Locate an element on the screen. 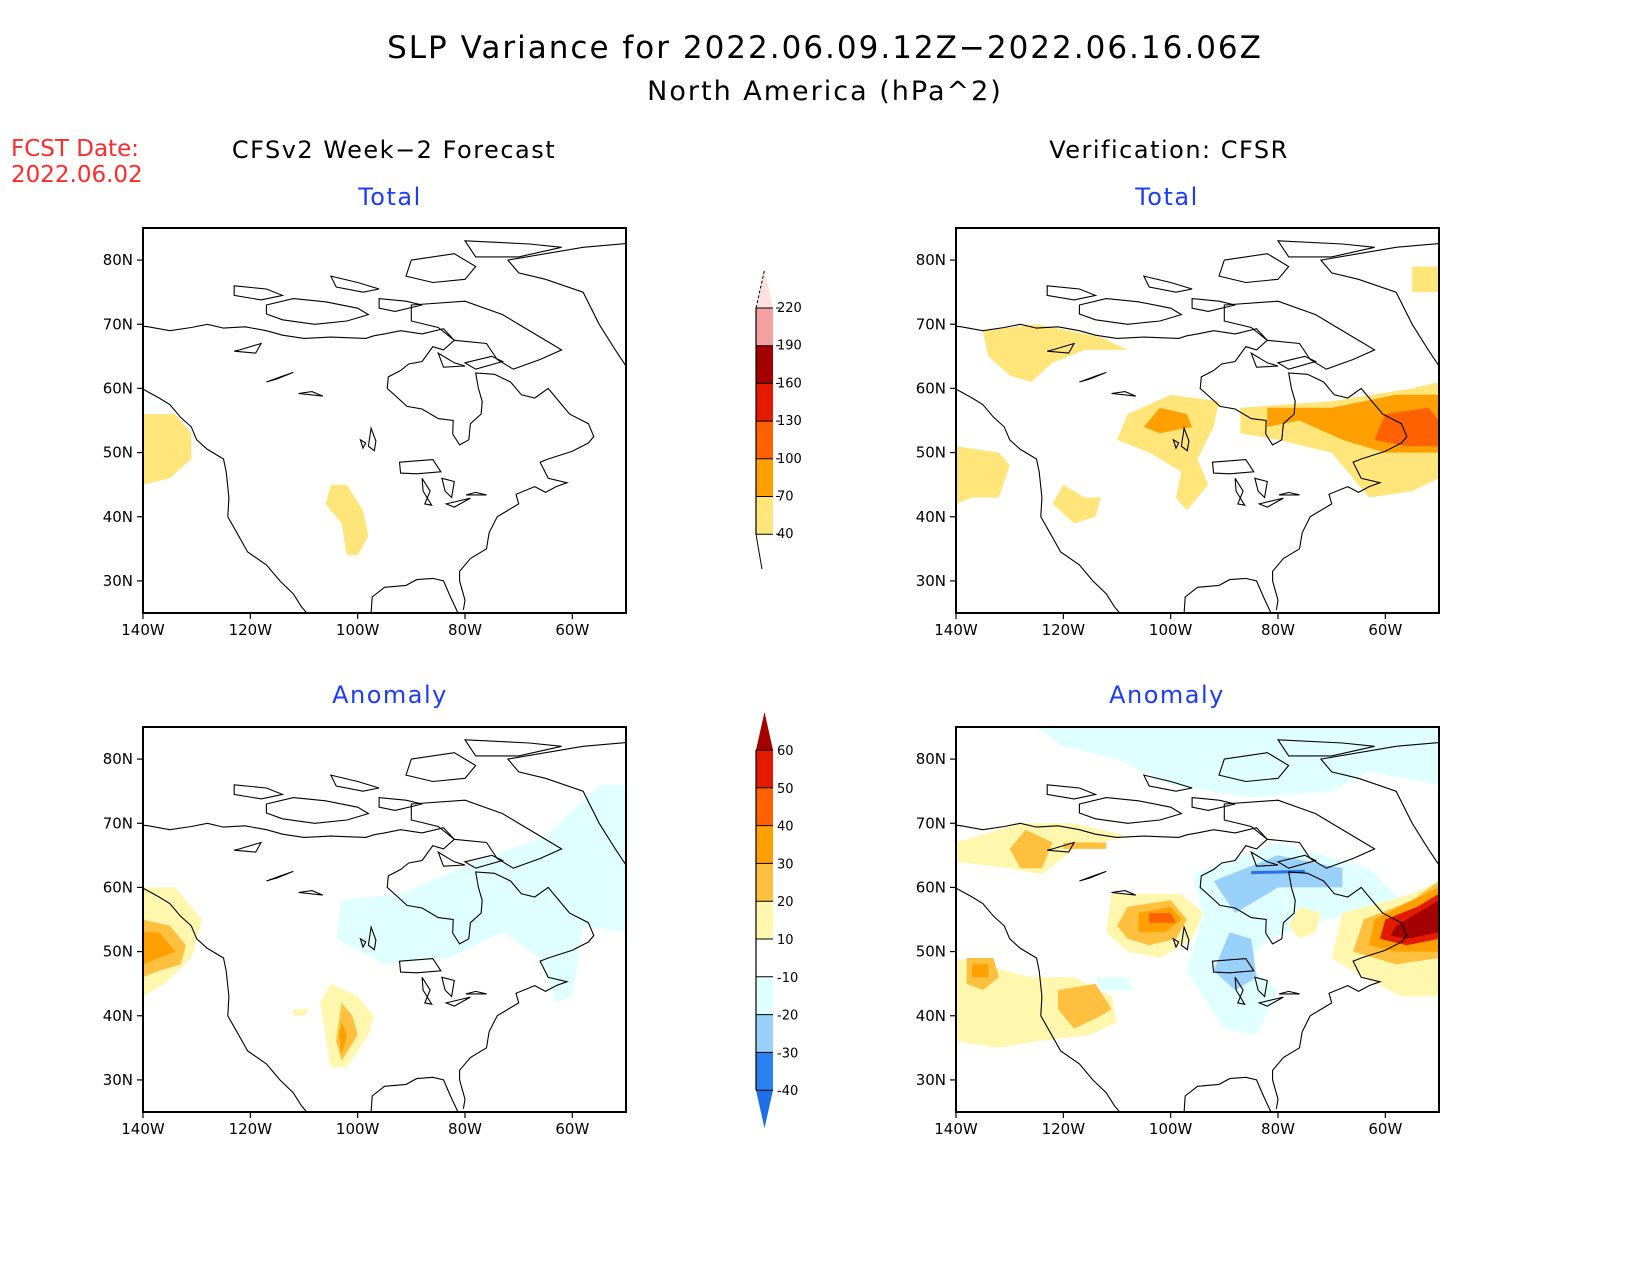  colorbar-label: 130 is located at coordinates (789, 421).